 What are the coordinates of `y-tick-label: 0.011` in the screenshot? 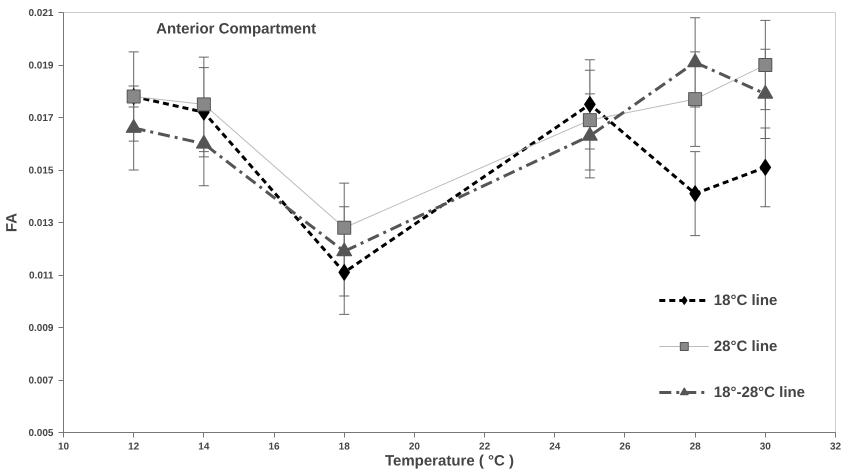 It's located at (41, 276).